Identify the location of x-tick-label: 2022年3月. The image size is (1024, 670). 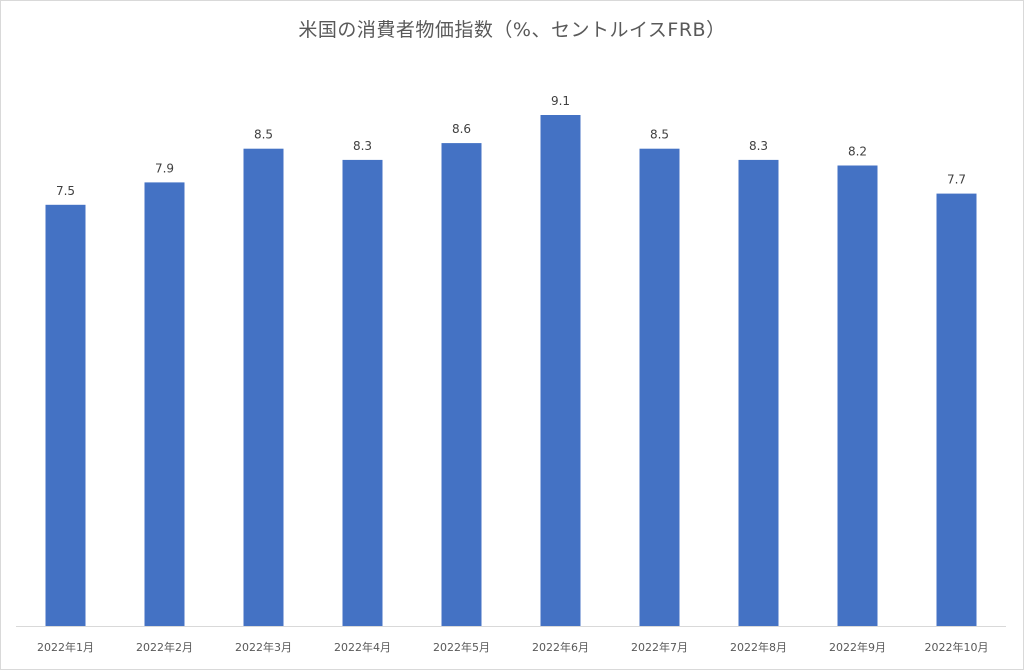
(263, 647).